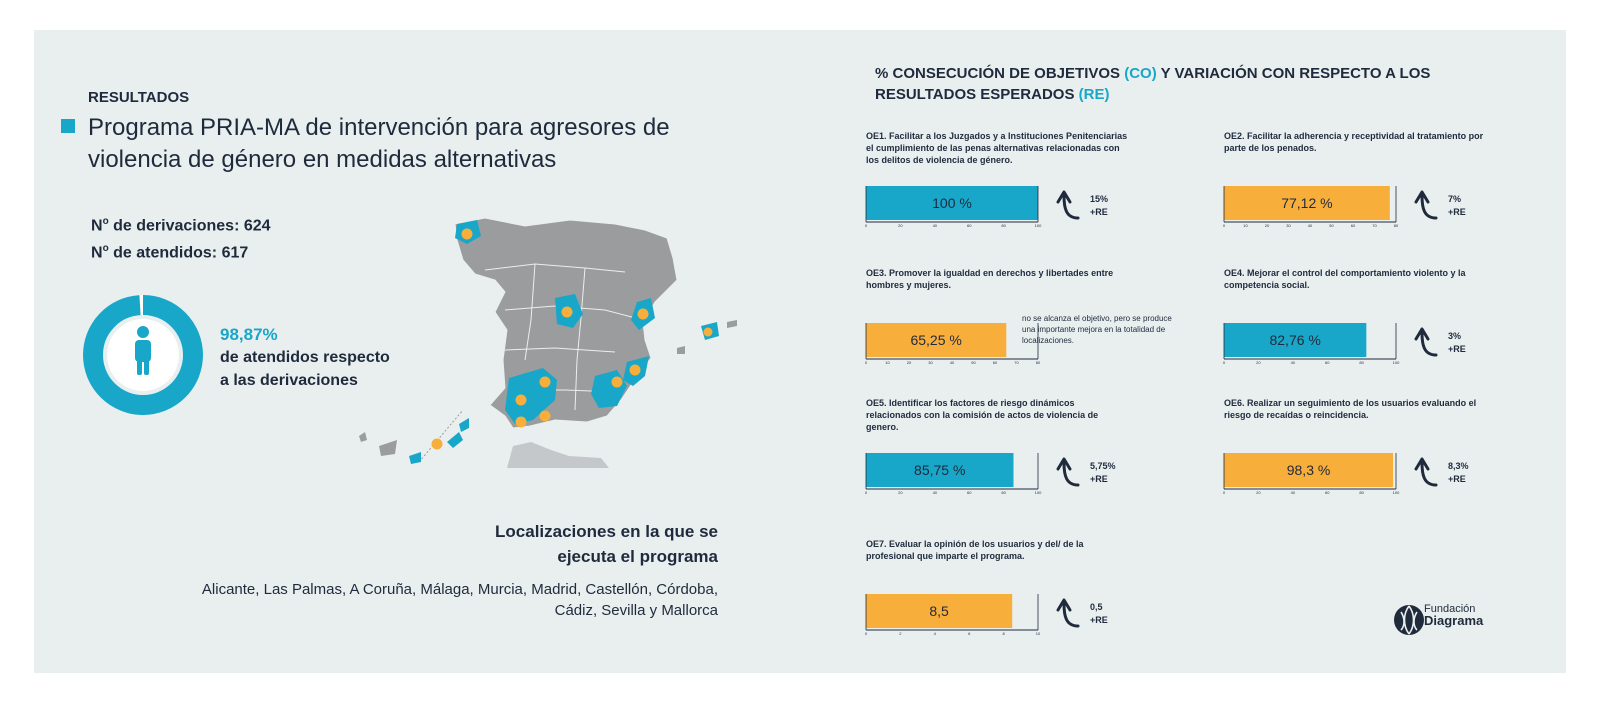  I want to click on derivaciones-text: de derivaciones: 624, so click(192, 226).